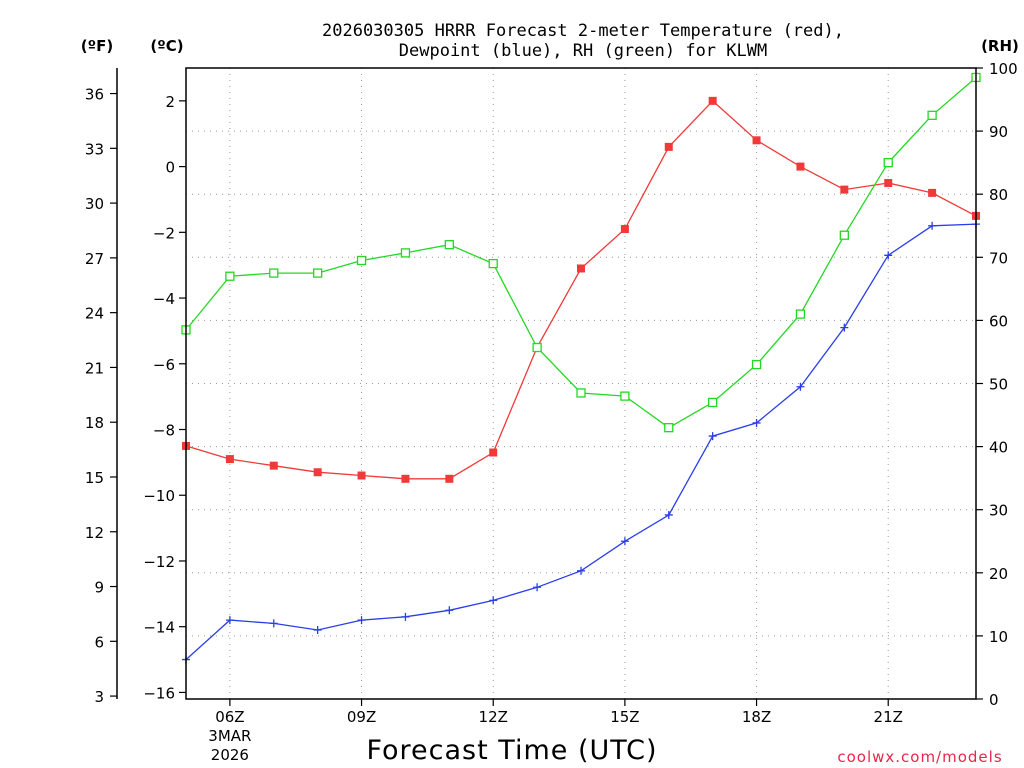 The image size is (1024, 768). Describe the element at coordinates (919, 757) in the screenshot. I see `credit-text: coolwx.com/models` at that location.